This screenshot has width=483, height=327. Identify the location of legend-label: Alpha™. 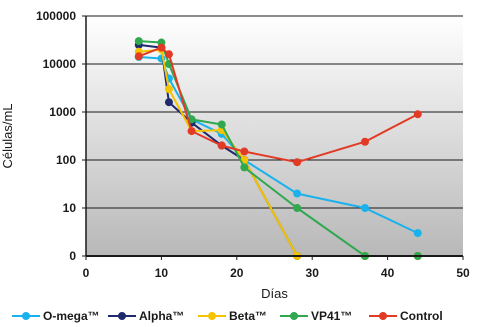
(161, 316).